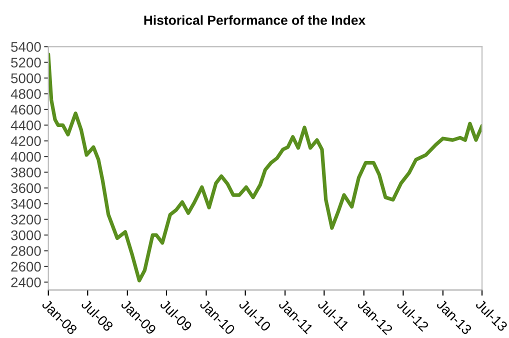  Describe the element at coordinates (26, 282) in the screenshot. I see `y-tick-label: 2400` at that location.